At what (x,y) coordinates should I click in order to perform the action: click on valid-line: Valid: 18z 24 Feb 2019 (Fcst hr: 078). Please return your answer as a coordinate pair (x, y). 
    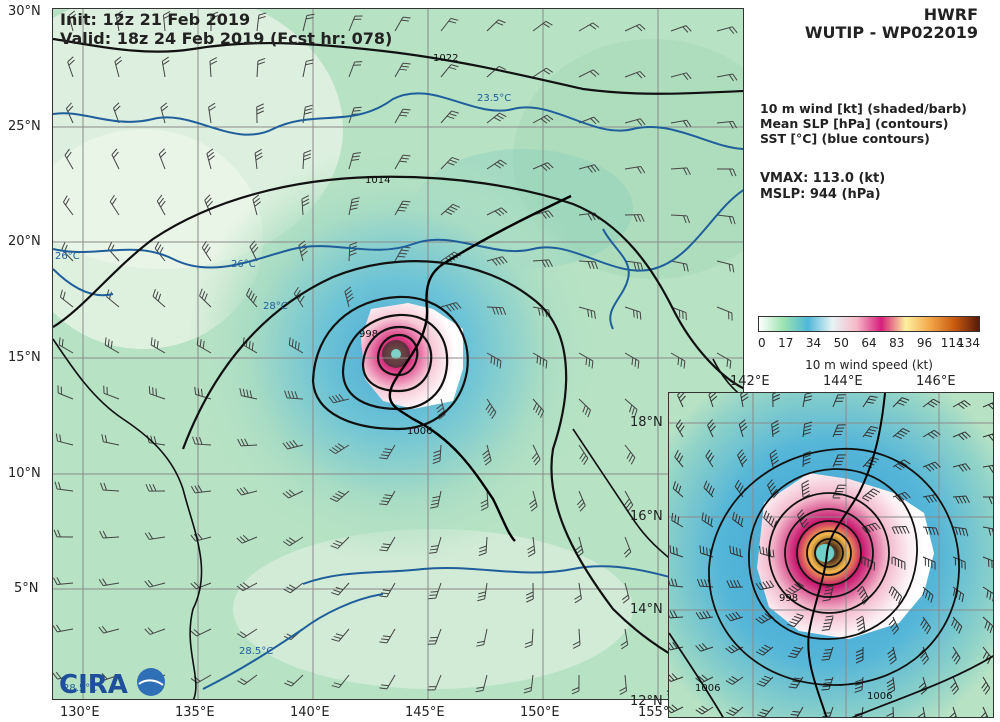
    Looking at the image, I should click on (226, 38).